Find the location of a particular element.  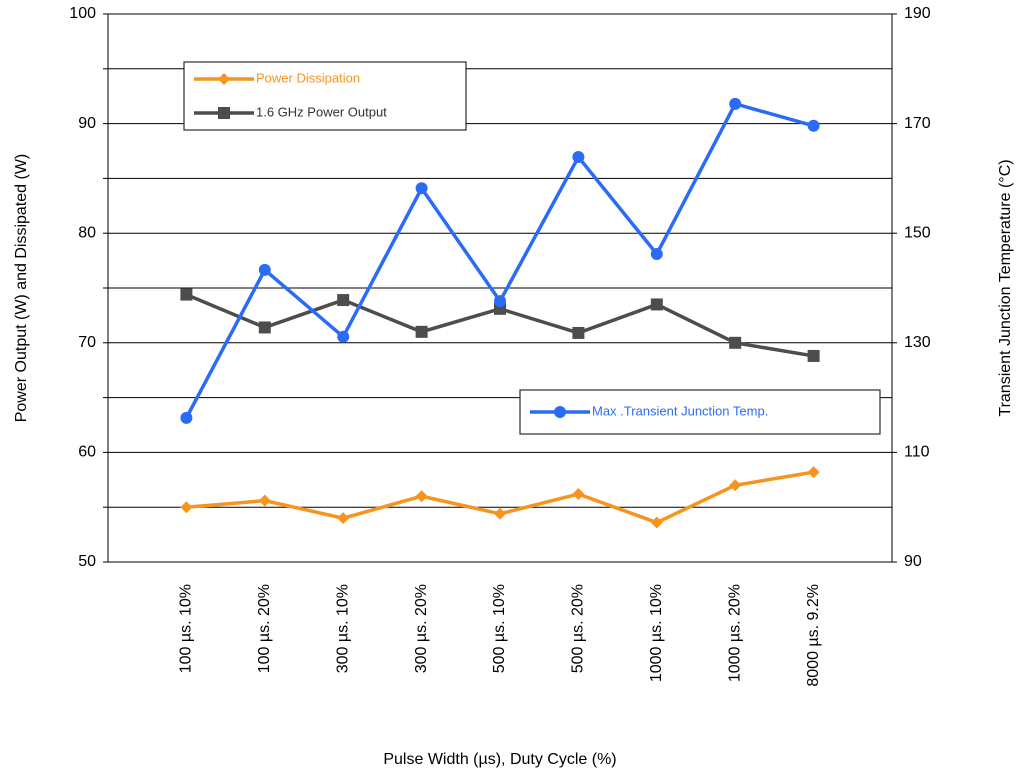

y2-tick-label: 150 is located at coordinates (917, 232).